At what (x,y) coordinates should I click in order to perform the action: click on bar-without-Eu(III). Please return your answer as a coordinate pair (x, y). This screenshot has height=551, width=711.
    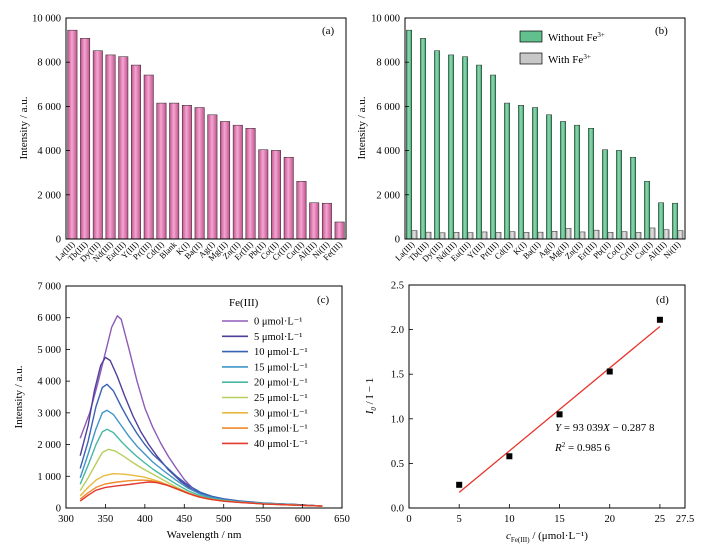
    Looking at the image, I should click on (465, 148).